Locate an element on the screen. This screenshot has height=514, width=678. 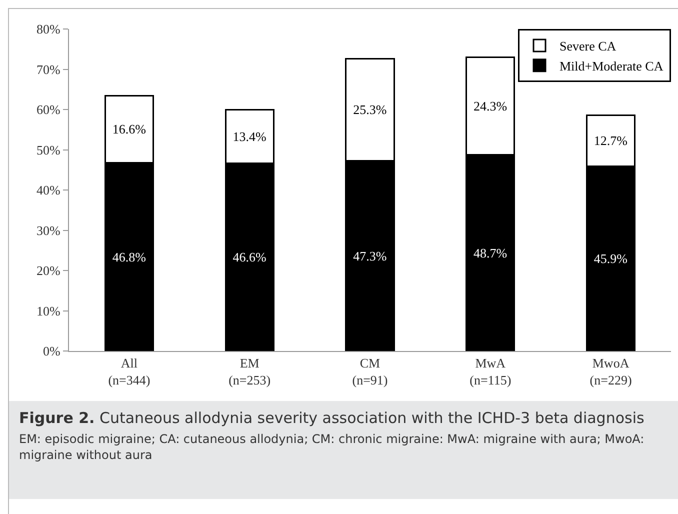
x-tick-label: EM (n=253) is located at coordinates (249, 372).